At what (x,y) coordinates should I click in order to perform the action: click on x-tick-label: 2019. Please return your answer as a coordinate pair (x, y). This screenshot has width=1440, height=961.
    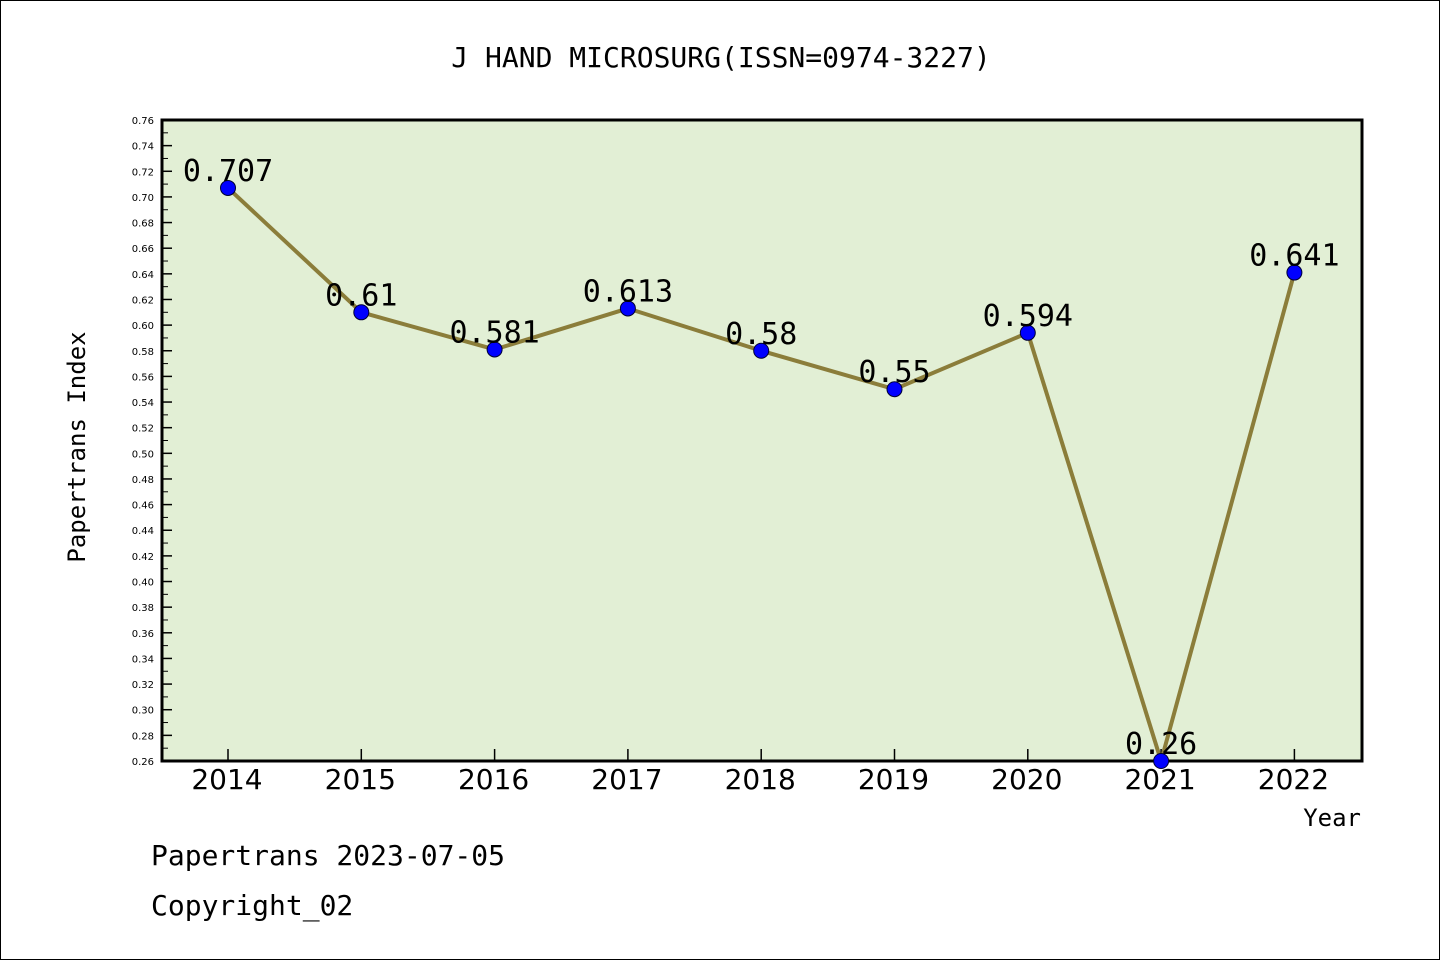
    Looking at the image, I should click on (893, 779).